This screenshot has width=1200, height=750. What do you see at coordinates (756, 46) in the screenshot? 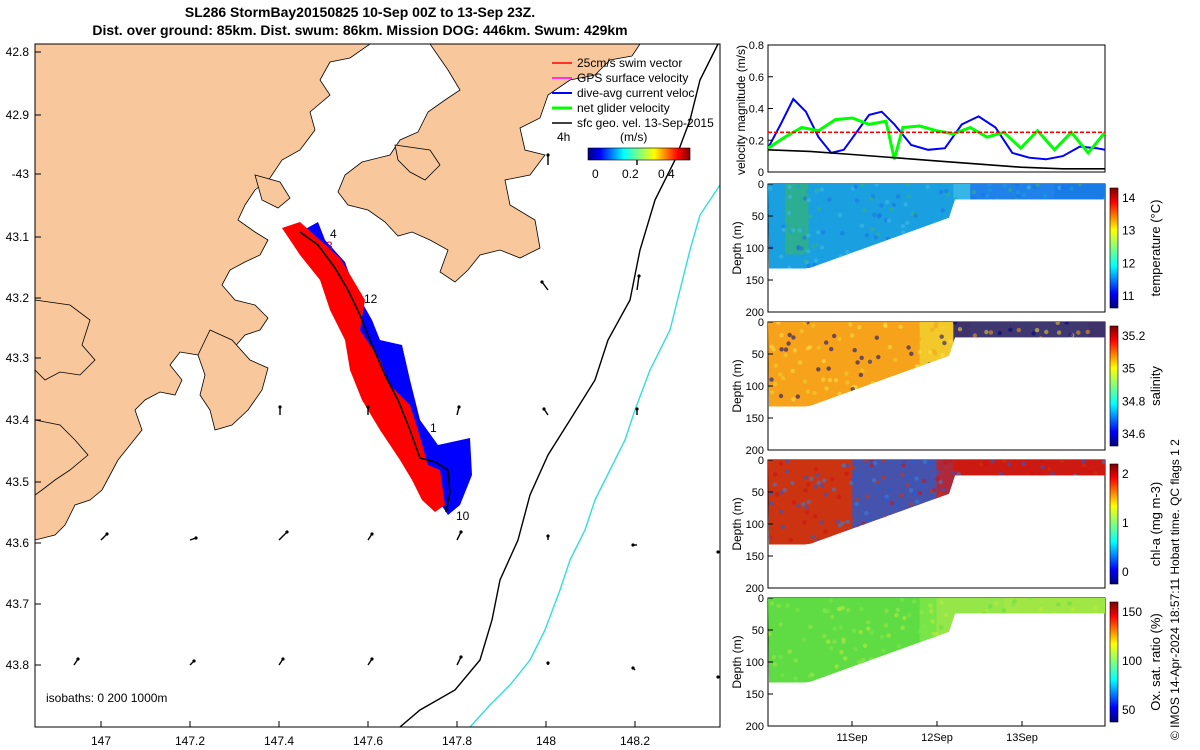
I see `velocity-ytick-label: 0.8` at bounding box center [756, 46].